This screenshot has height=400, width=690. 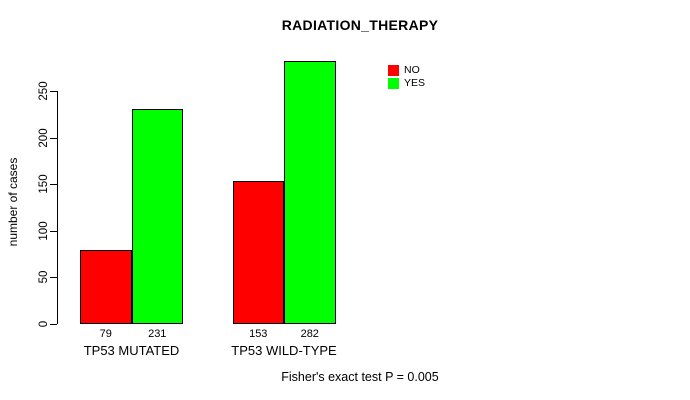 What do you see at coordinates (44, 277) in the screenshot?
I see `y-axis-tick-label: 50` at bounding box center [44, 277].